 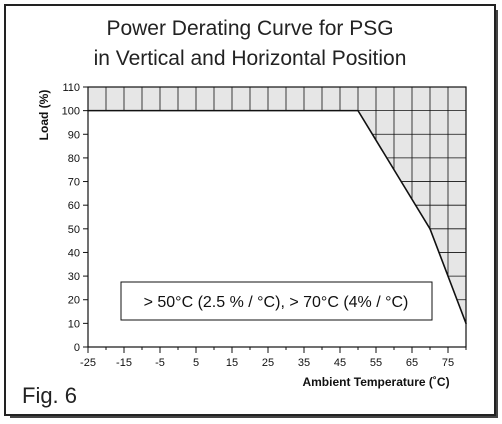 I want to click on x-tick-label: 55, so click(x=376, y=363).